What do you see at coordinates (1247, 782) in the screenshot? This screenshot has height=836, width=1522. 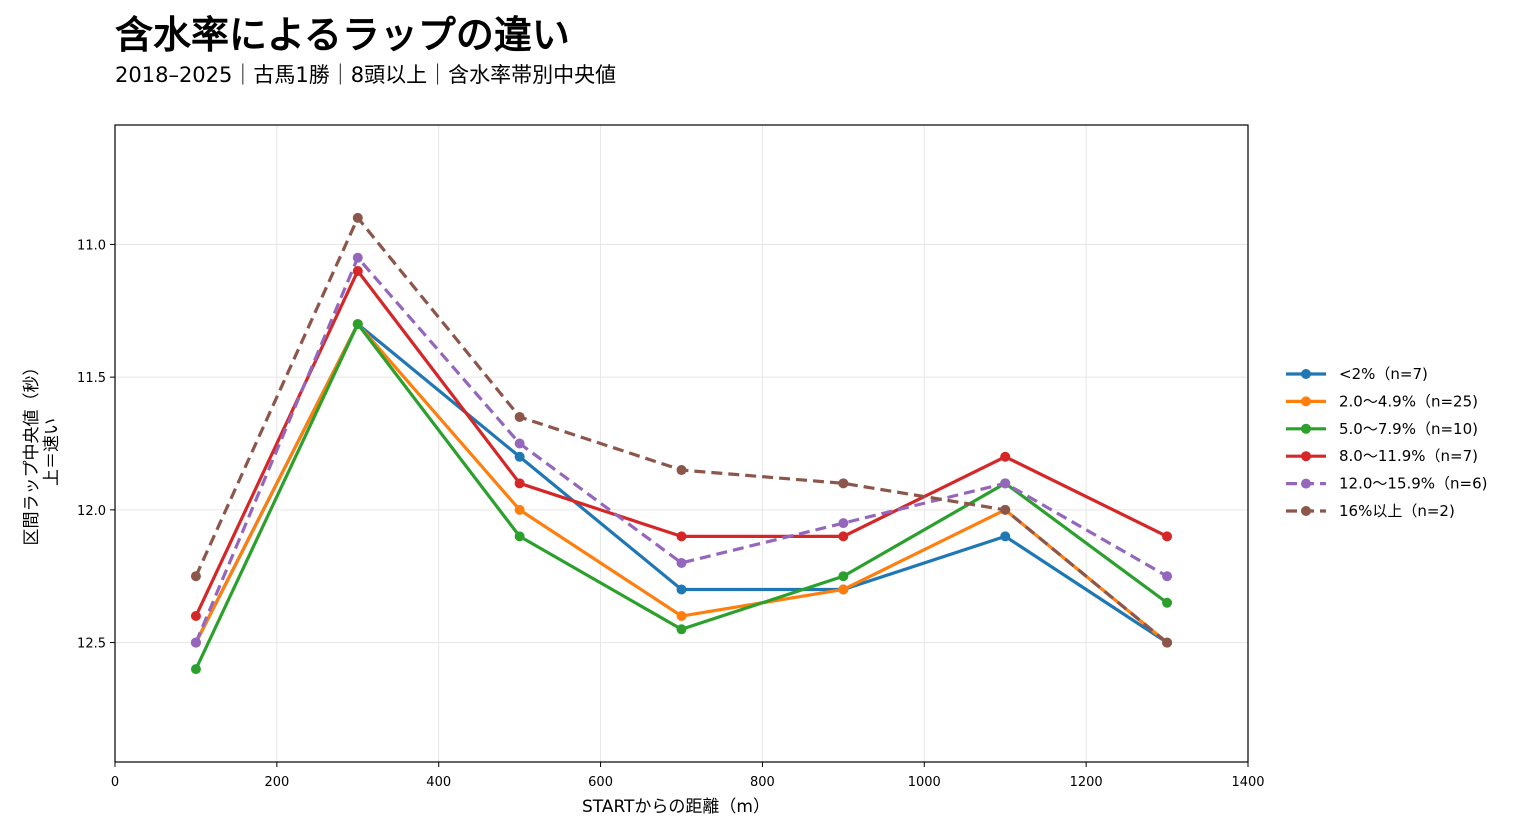 I see `x-tick-label: 1400` at bounding box center [1247, 782].